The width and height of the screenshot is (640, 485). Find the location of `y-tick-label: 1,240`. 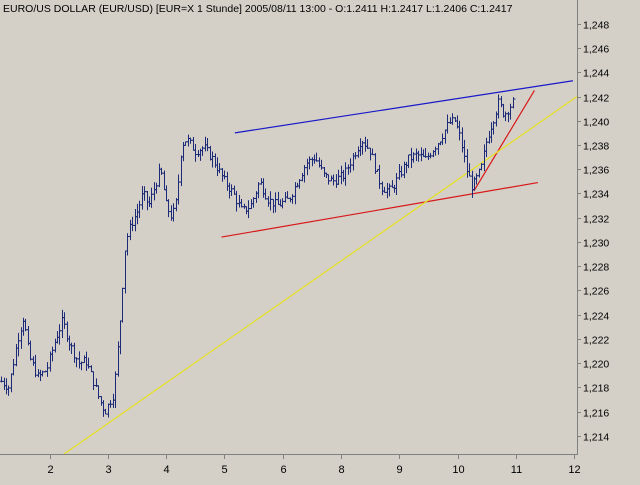

y-tick-label: 1,240 is located at coordinates (596, 123).